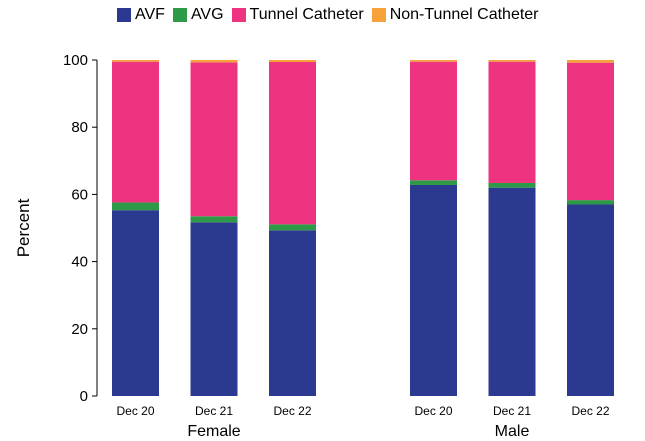 The width and height of the screenshot is (645, 441). What do you see at coordinates (75, 60) in the screenshot?
I see `y-tick-label: 100` at bounding box center [75, 60].